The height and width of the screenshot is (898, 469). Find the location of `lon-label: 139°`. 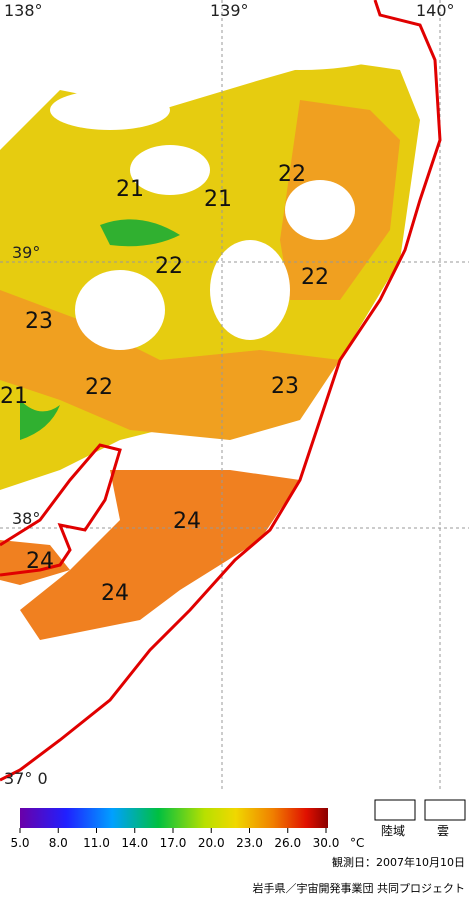

lon-label: 139° is located at coordinates (229, 10).